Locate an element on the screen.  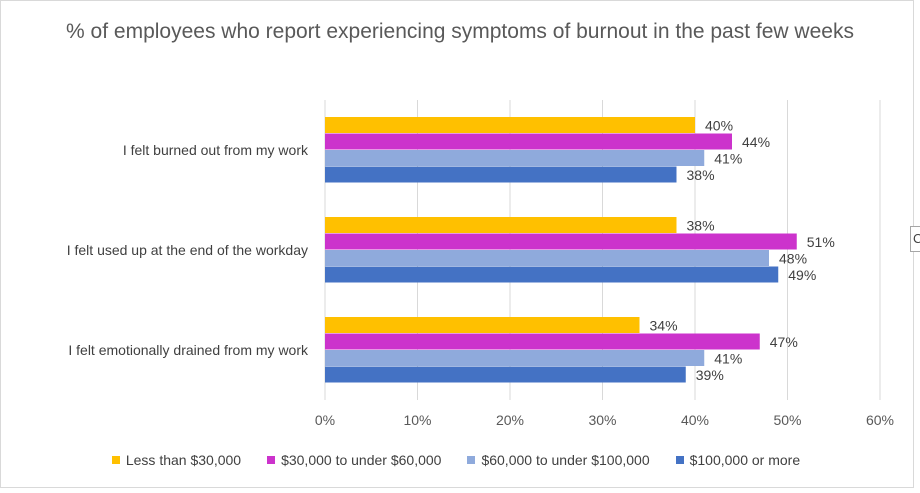
data-label: 40% is located at coordinates (719, 125).